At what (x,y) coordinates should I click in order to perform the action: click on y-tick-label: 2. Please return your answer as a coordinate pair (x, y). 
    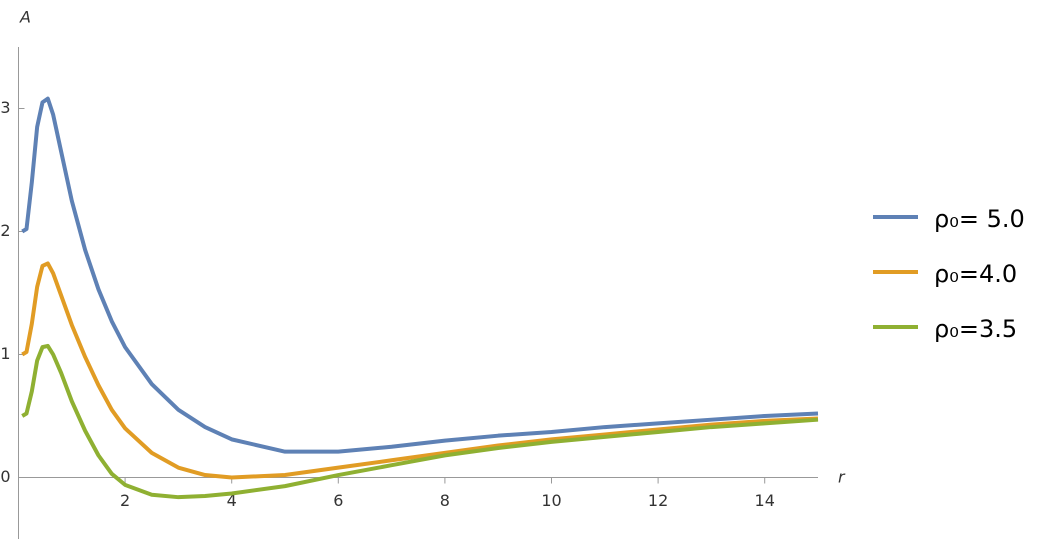
    Looking at the image, I should click on (5, 230).